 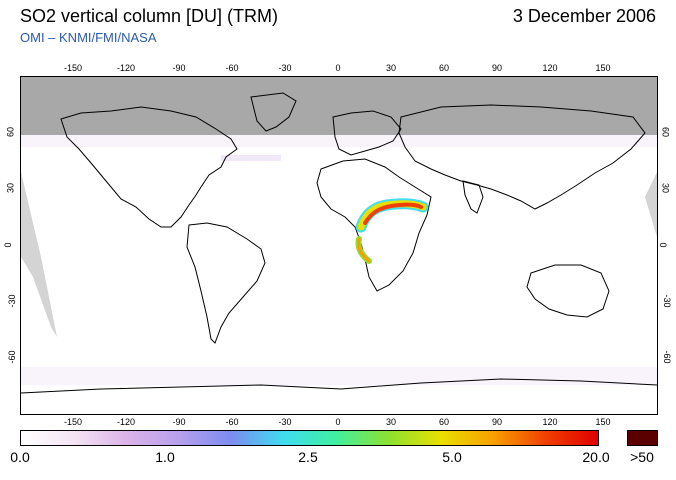 What do you see at coordinates (642, 457) in the screenshot?
I see `overflow-label: >50` at bounding box center [642, 457].